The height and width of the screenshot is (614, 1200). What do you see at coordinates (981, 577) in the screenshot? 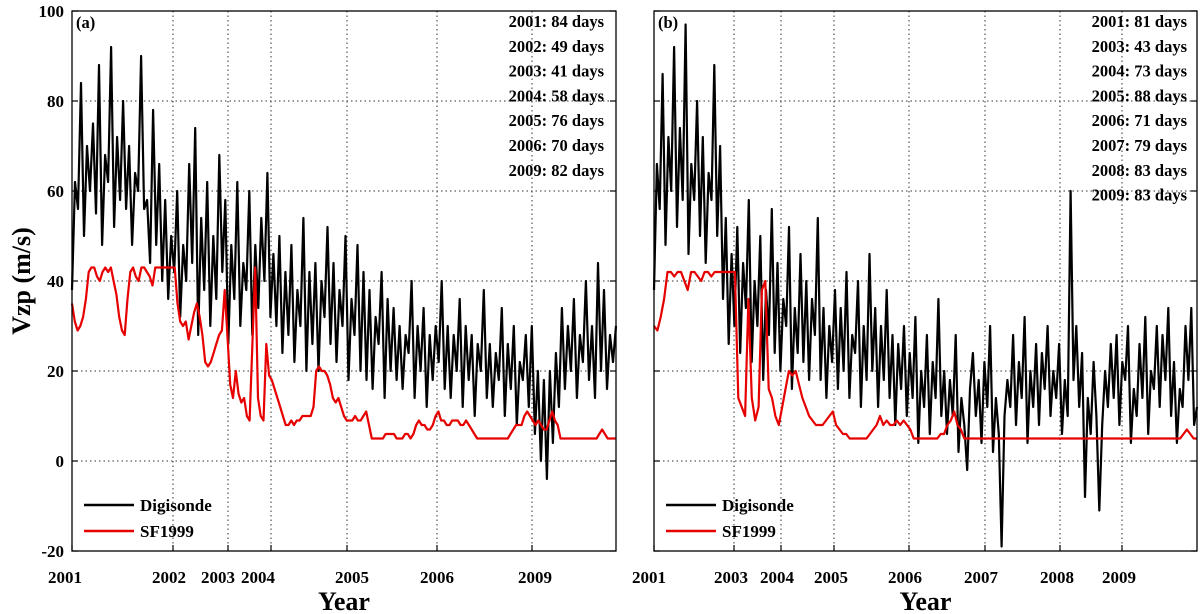
I see `x-tick-label: 2007` at bounding box center [981, 577].